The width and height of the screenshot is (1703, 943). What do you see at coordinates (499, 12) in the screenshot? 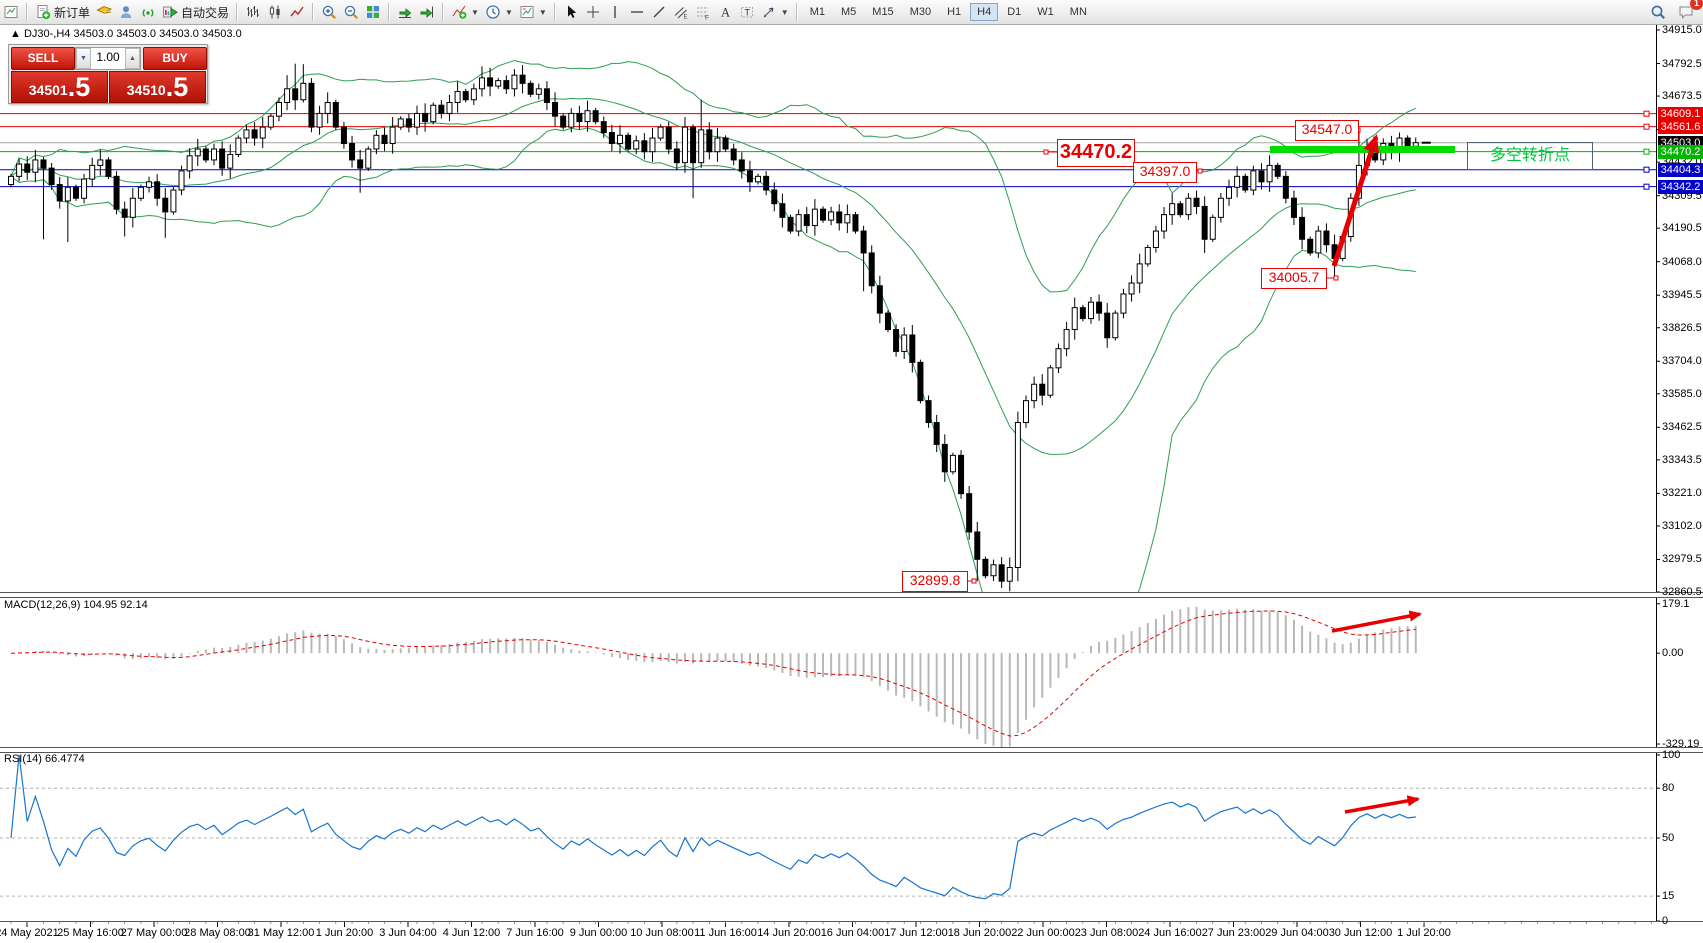
I see `periods-button: ▼` at bounding box center [499, 12].